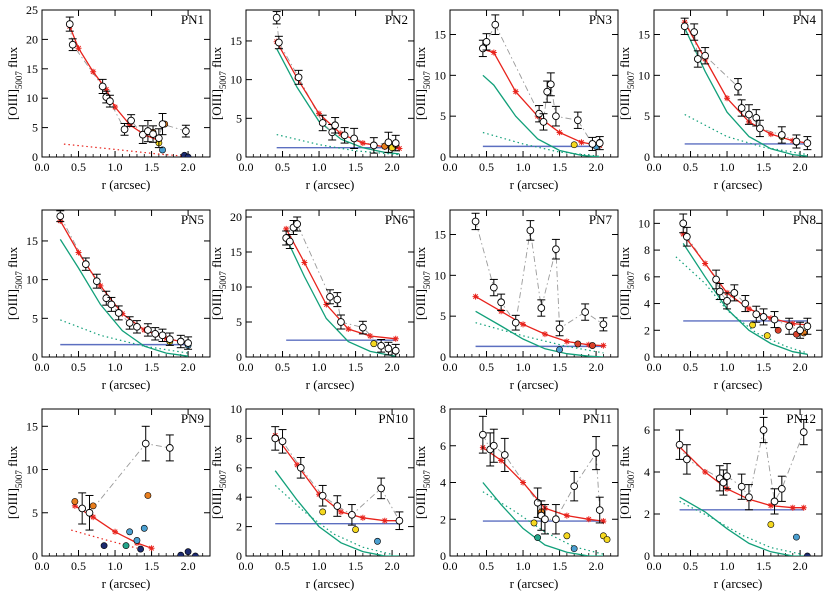 The width and height of the screenshot is (830, 604). I want to click on x-tick-label: 1.5, so click(763, 167).